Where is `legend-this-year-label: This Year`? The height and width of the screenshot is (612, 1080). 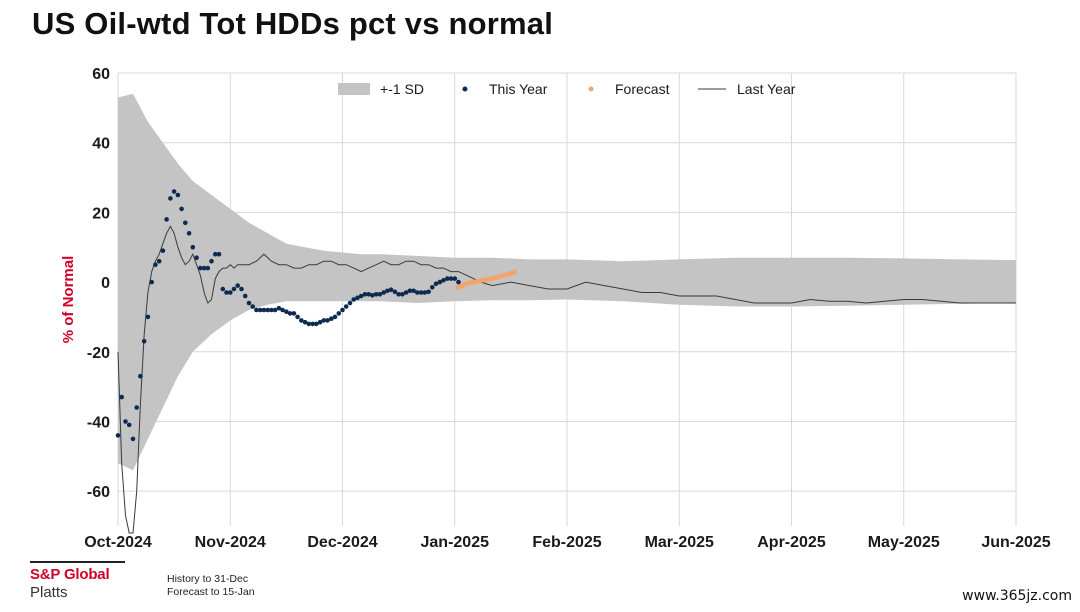 legend-this-year-label: This Year is located at coordinates (518, 89).